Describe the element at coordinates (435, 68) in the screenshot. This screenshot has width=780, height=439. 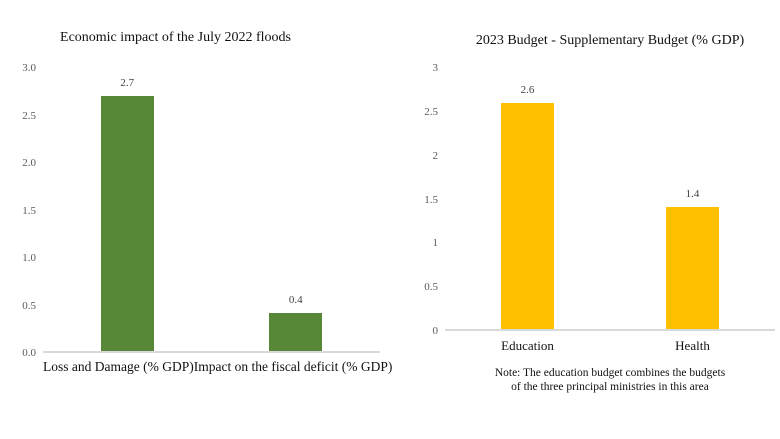
I see `y-tick-label: 3` at that location.